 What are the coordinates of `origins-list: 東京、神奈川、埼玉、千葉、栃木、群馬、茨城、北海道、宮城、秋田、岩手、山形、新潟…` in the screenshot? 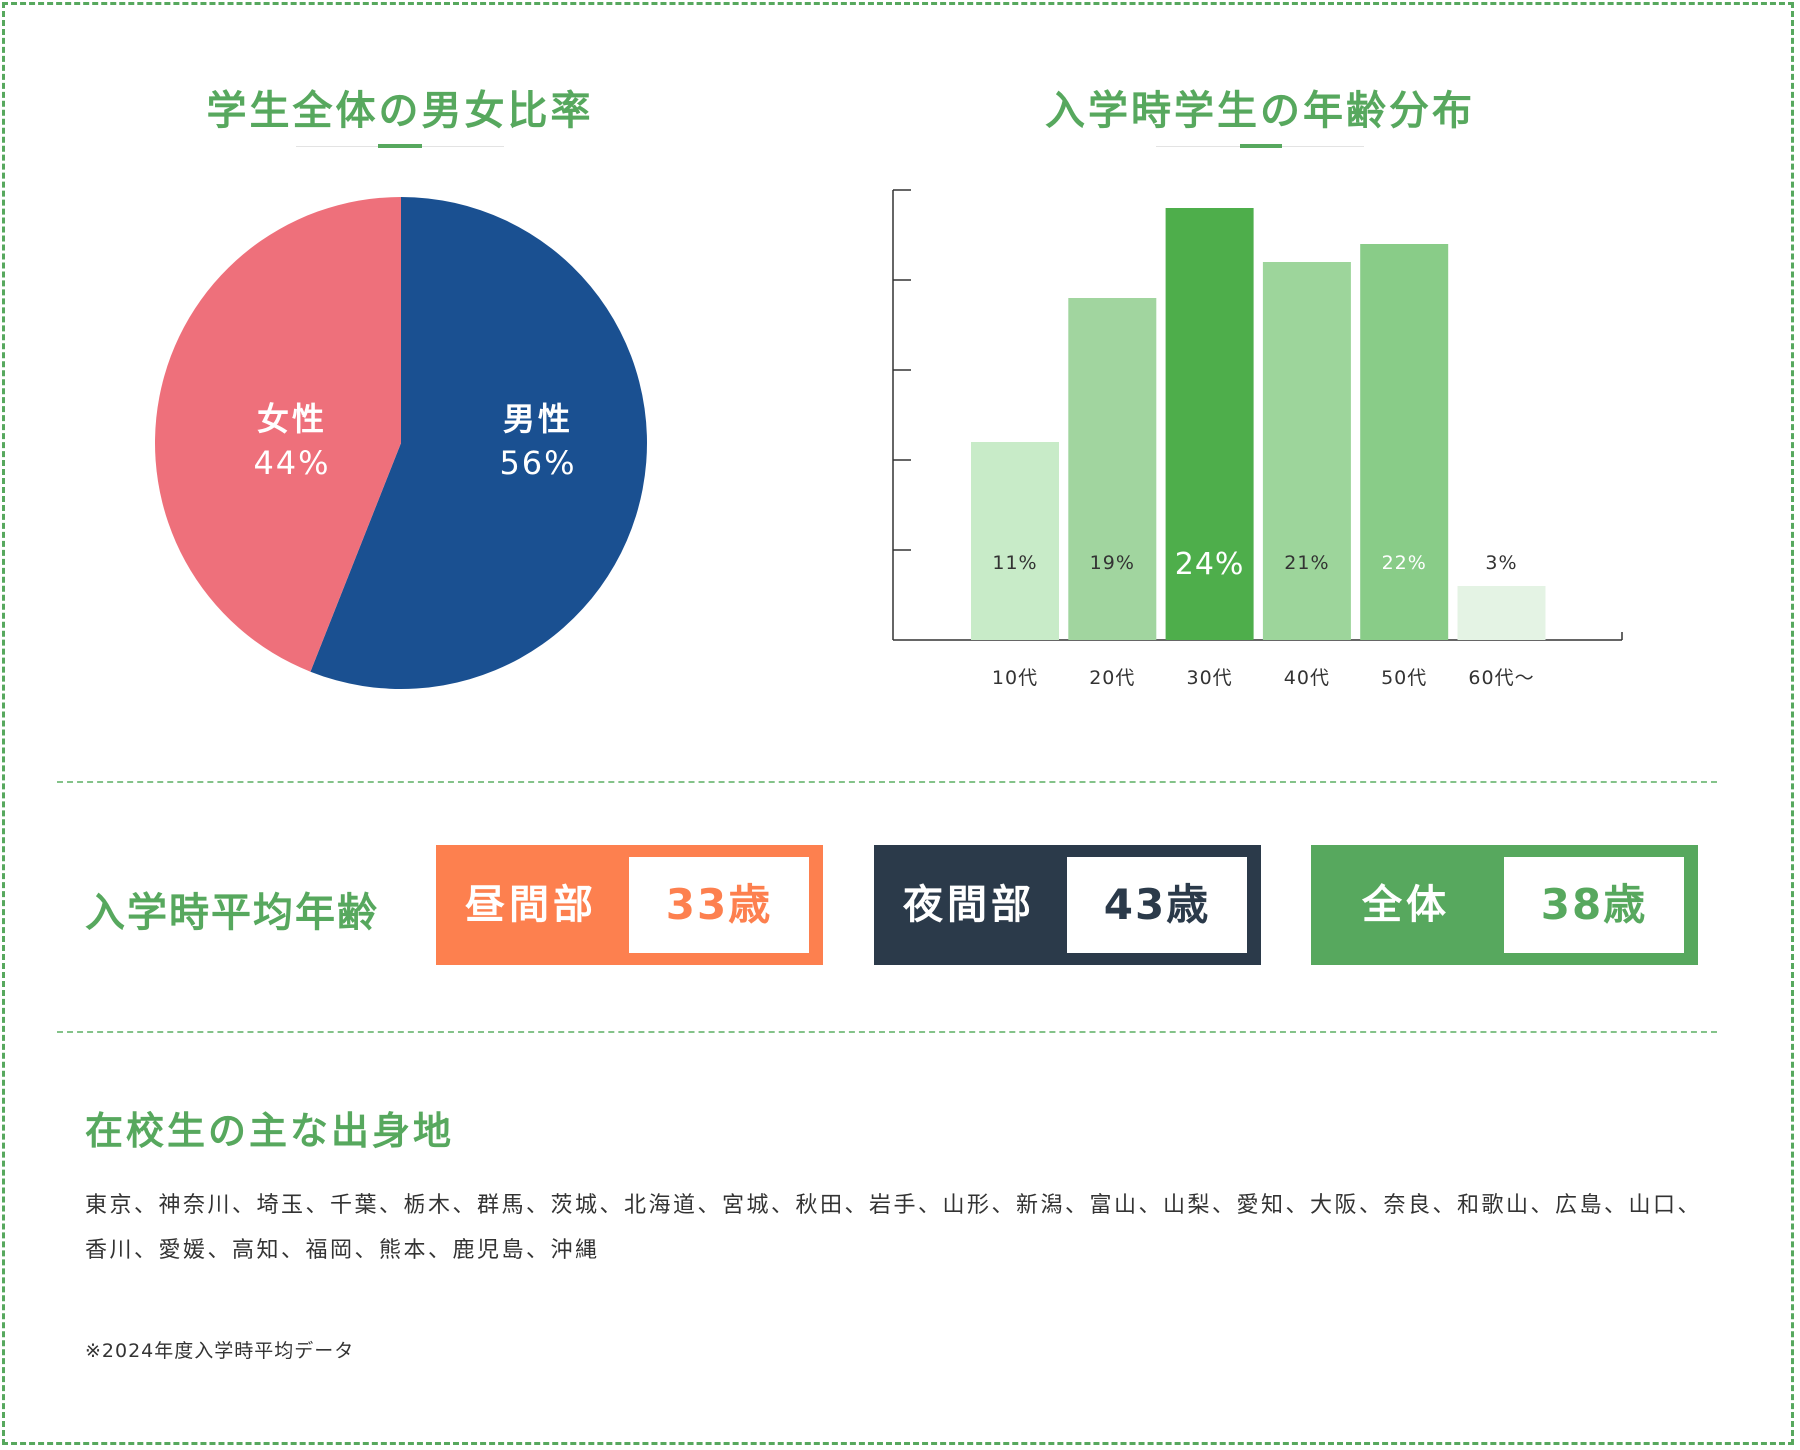 It's located at (894, 1228).